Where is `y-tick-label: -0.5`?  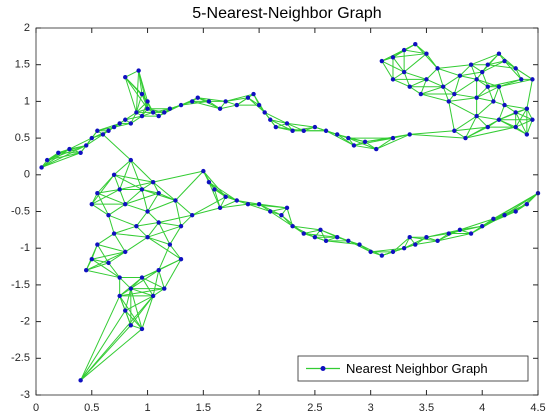 y-tick-label: -0.5 is located at coordinates (20, 211).